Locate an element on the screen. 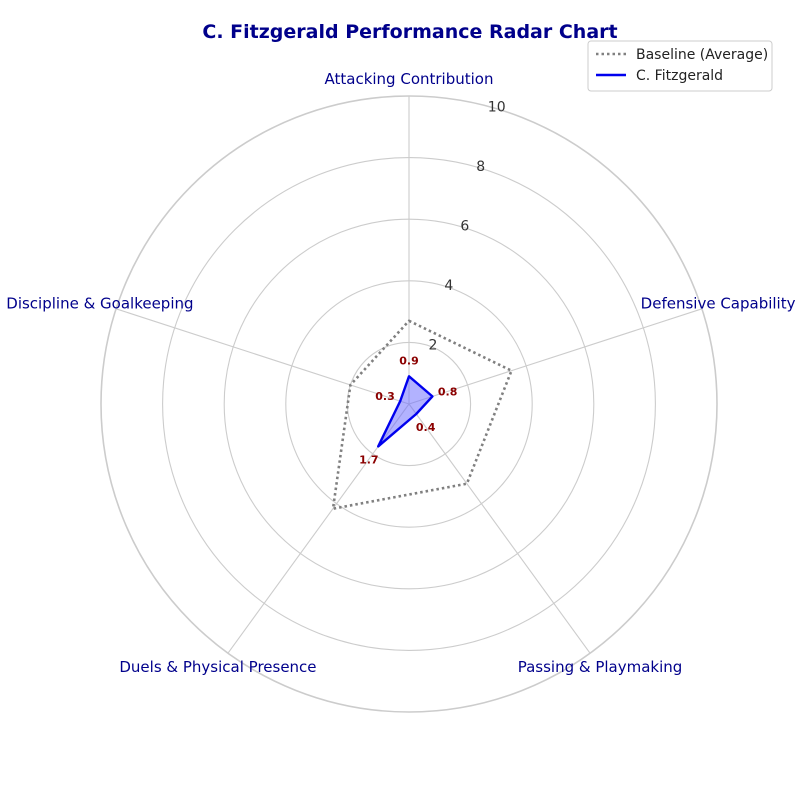  category-label-1: Defensive Capability is located at coordinates (718, 304).